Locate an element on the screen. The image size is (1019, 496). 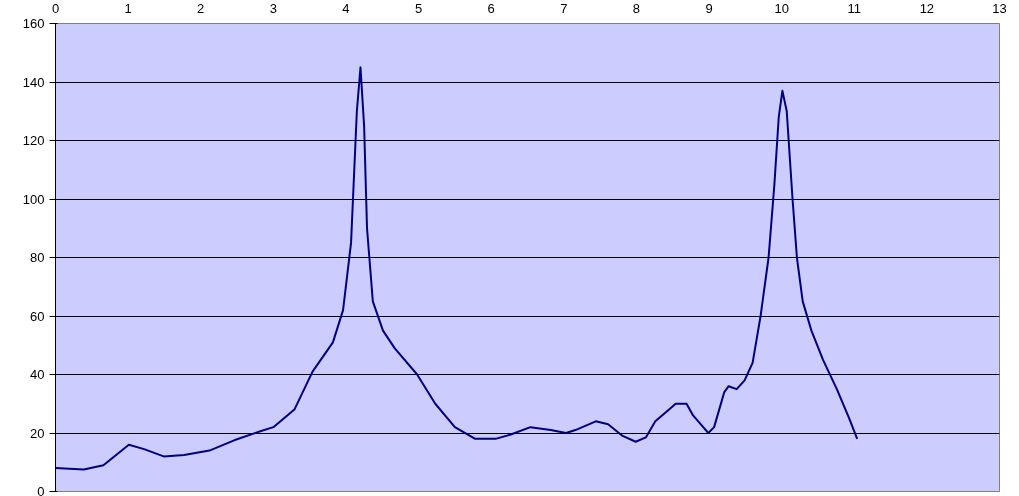
x-tick-label: 12 is located at coordinates (927, 8).